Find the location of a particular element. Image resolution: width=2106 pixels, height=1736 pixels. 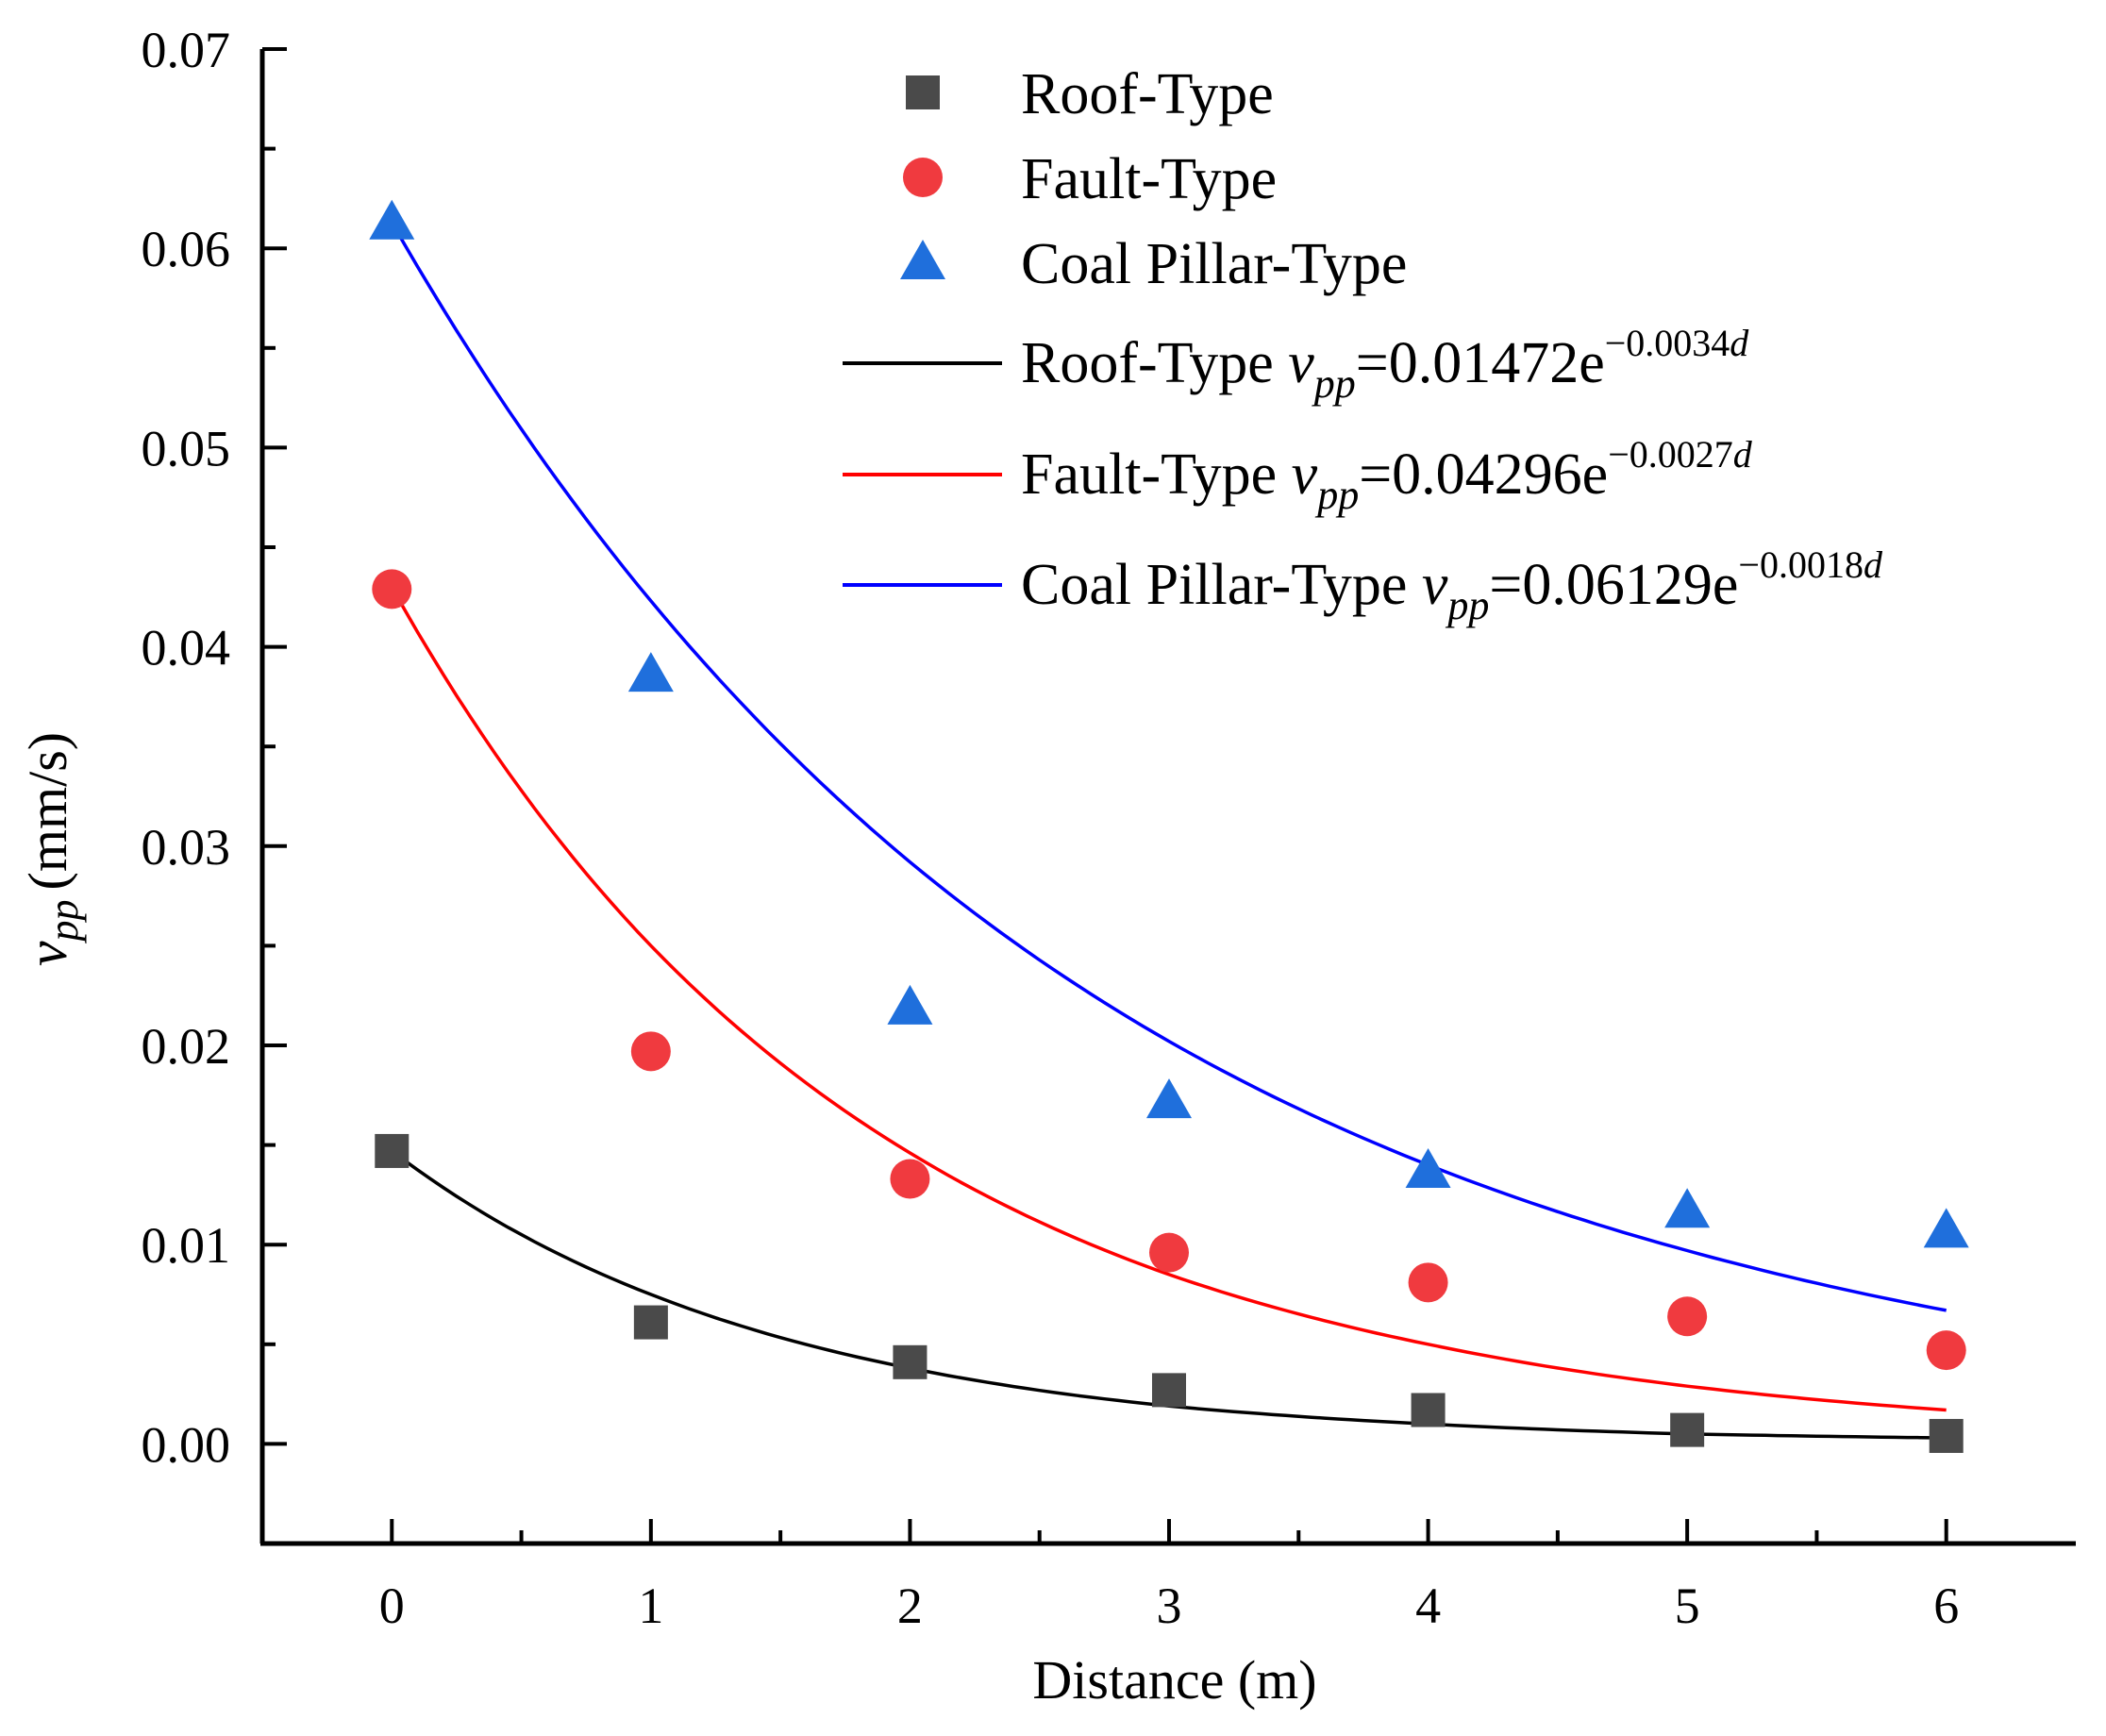

y-axis-label: vpp (mm/s) is located at coordinates (51, 849).